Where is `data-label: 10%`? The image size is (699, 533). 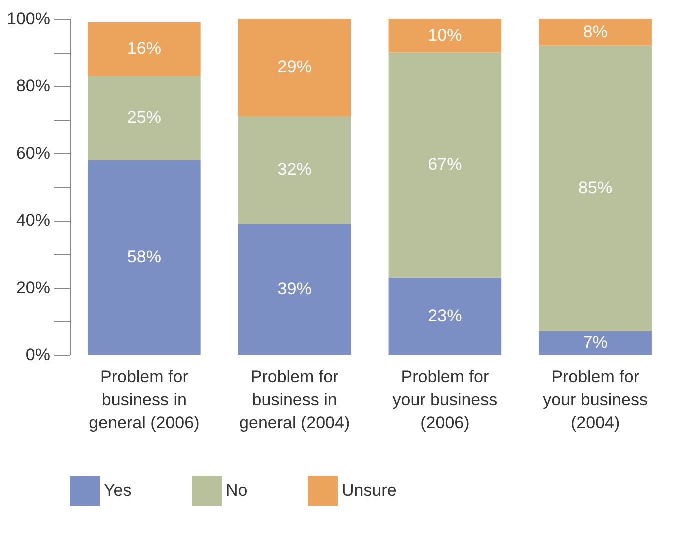 data-label: 10% is located at coordinates (445, 35).